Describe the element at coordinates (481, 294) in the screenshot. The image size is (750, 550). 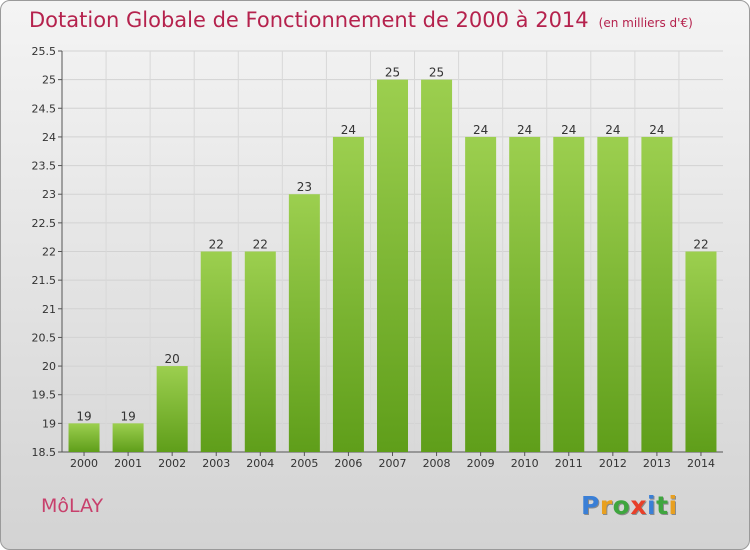
I see `bar-2009` at that location.